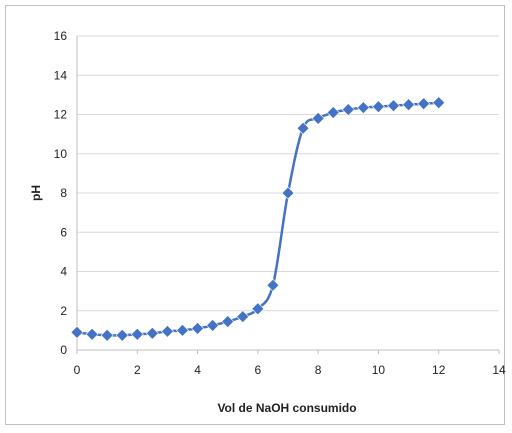 This screenshot has width=512, height=433. Describe the element at coordinates (499, 370) in the screenshot. I see `x-tick-14: 14` at that location.